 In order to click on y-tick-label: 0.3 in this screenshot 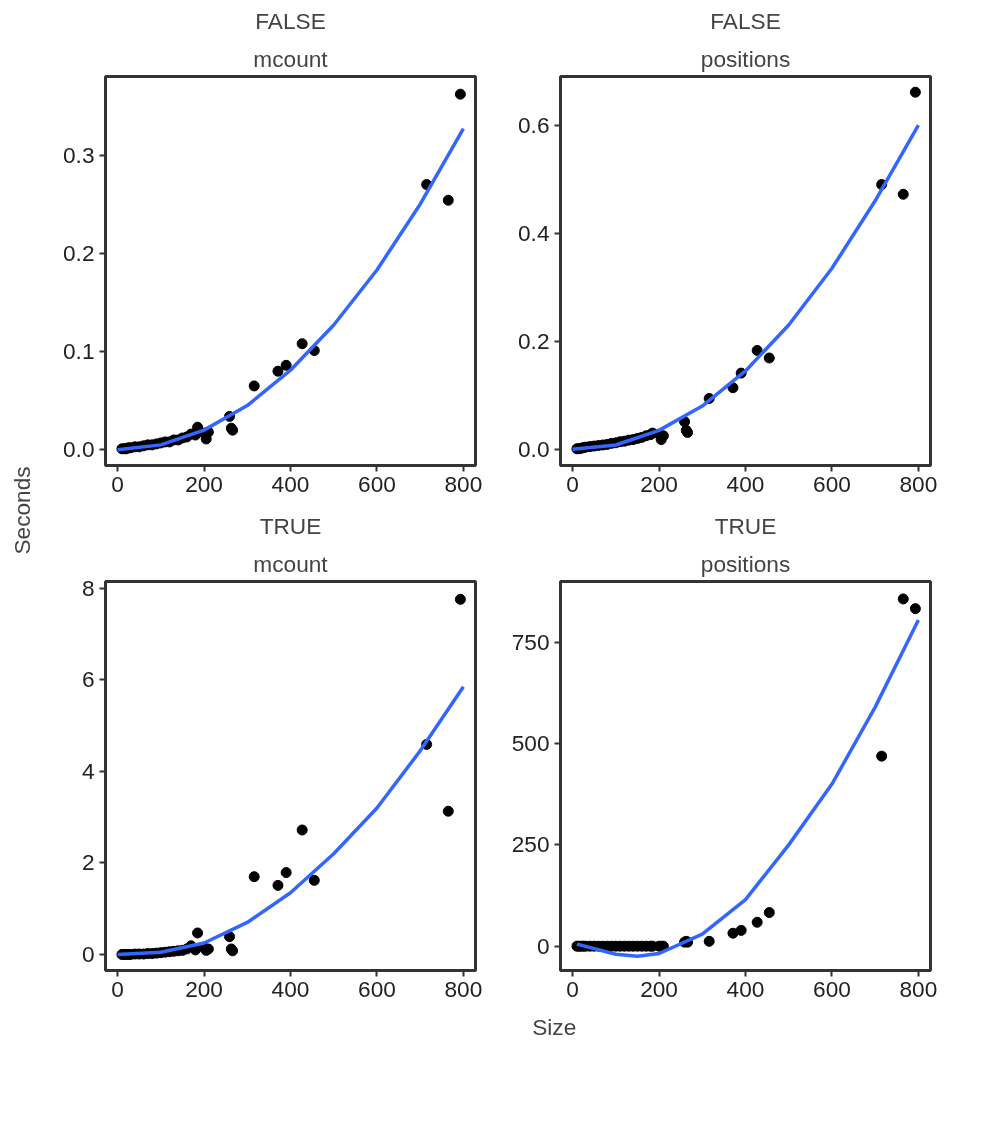, I will do `click(79, 154)`.